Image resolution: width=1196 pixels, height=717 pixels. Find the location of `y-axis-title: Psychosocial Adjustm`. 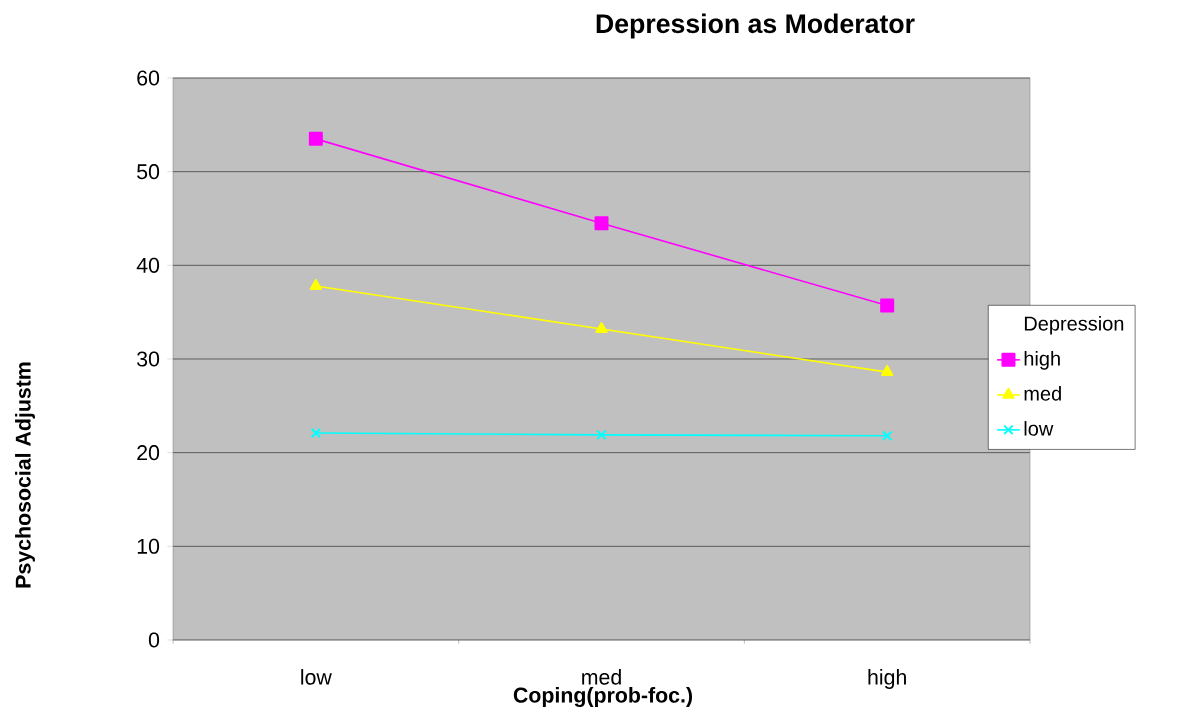

y-axis-title: Psychosocial Adjustm is located at coordinates (25, 475).